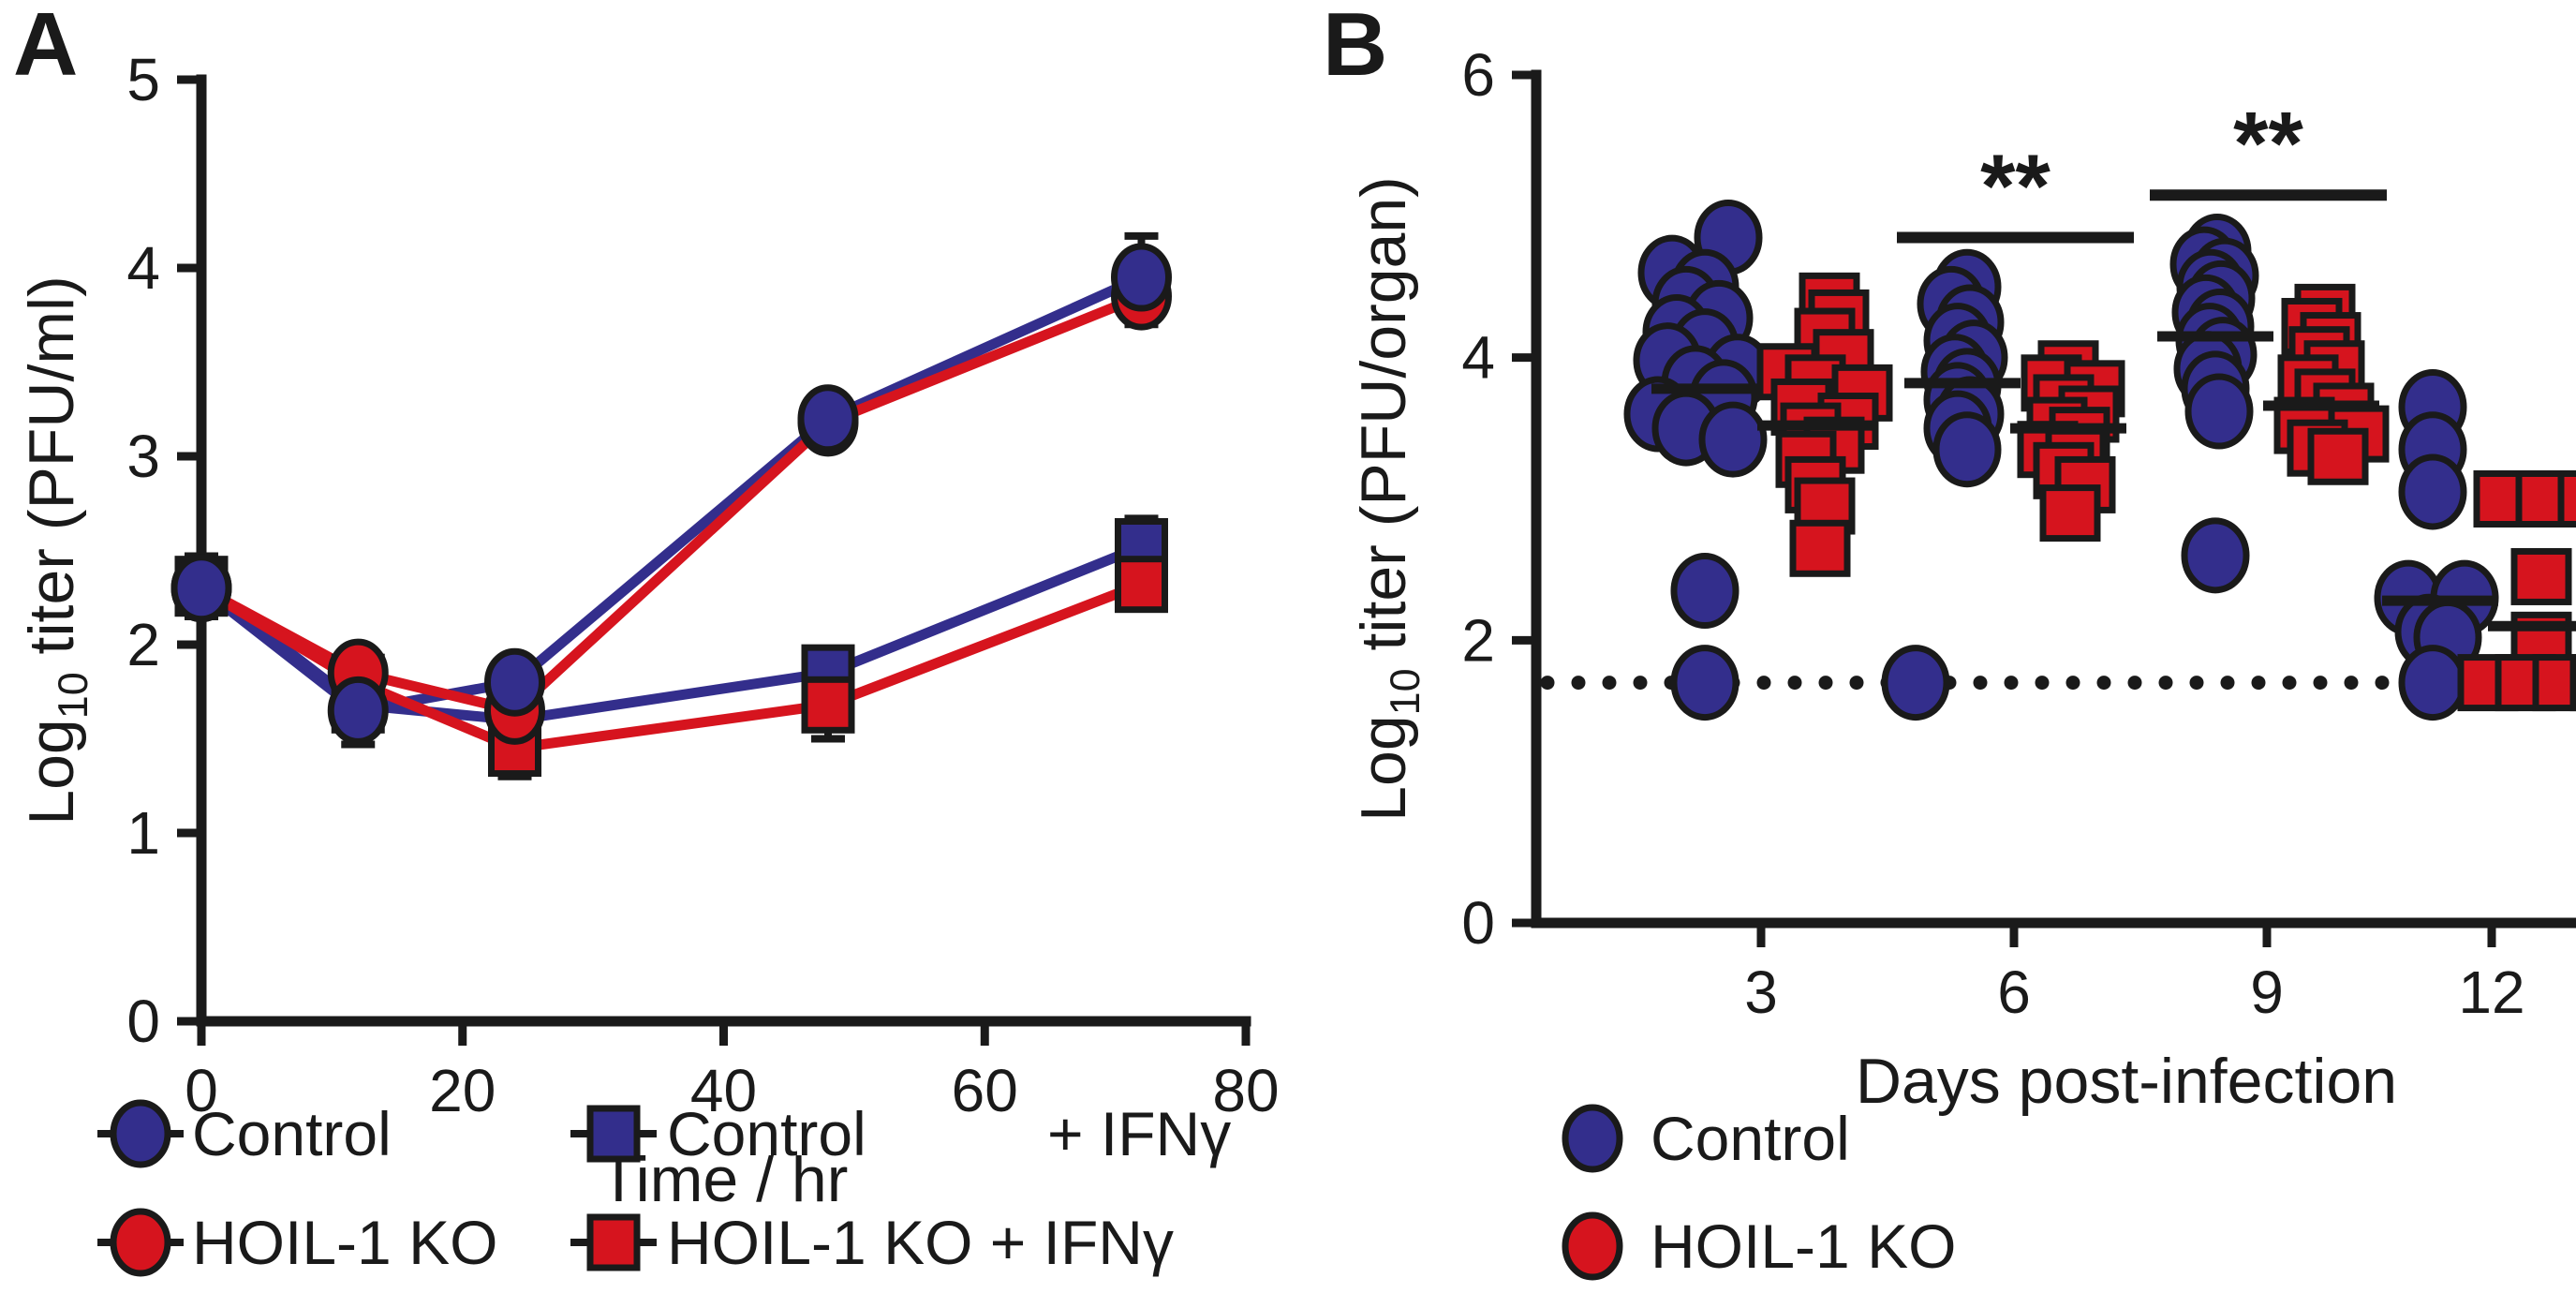 The height and width of the screenshot is (1293, 2576). Describe the element at coordinates (2491, 992) in the screenshot. I see `x-tick-label: 12` at that location.